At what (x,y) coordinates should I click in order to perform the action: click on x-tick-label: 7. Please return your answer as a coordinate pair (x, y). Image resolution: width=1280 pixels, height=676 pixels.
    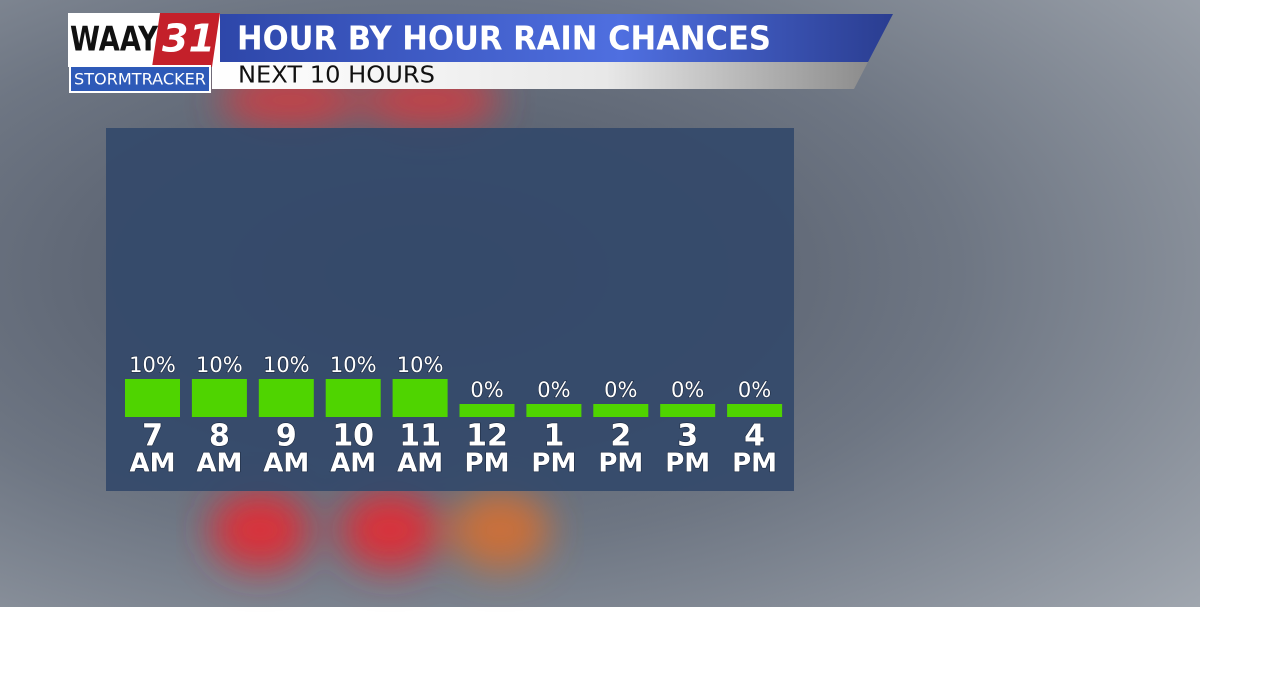
    Looking at the image, I should click on (152, 436).